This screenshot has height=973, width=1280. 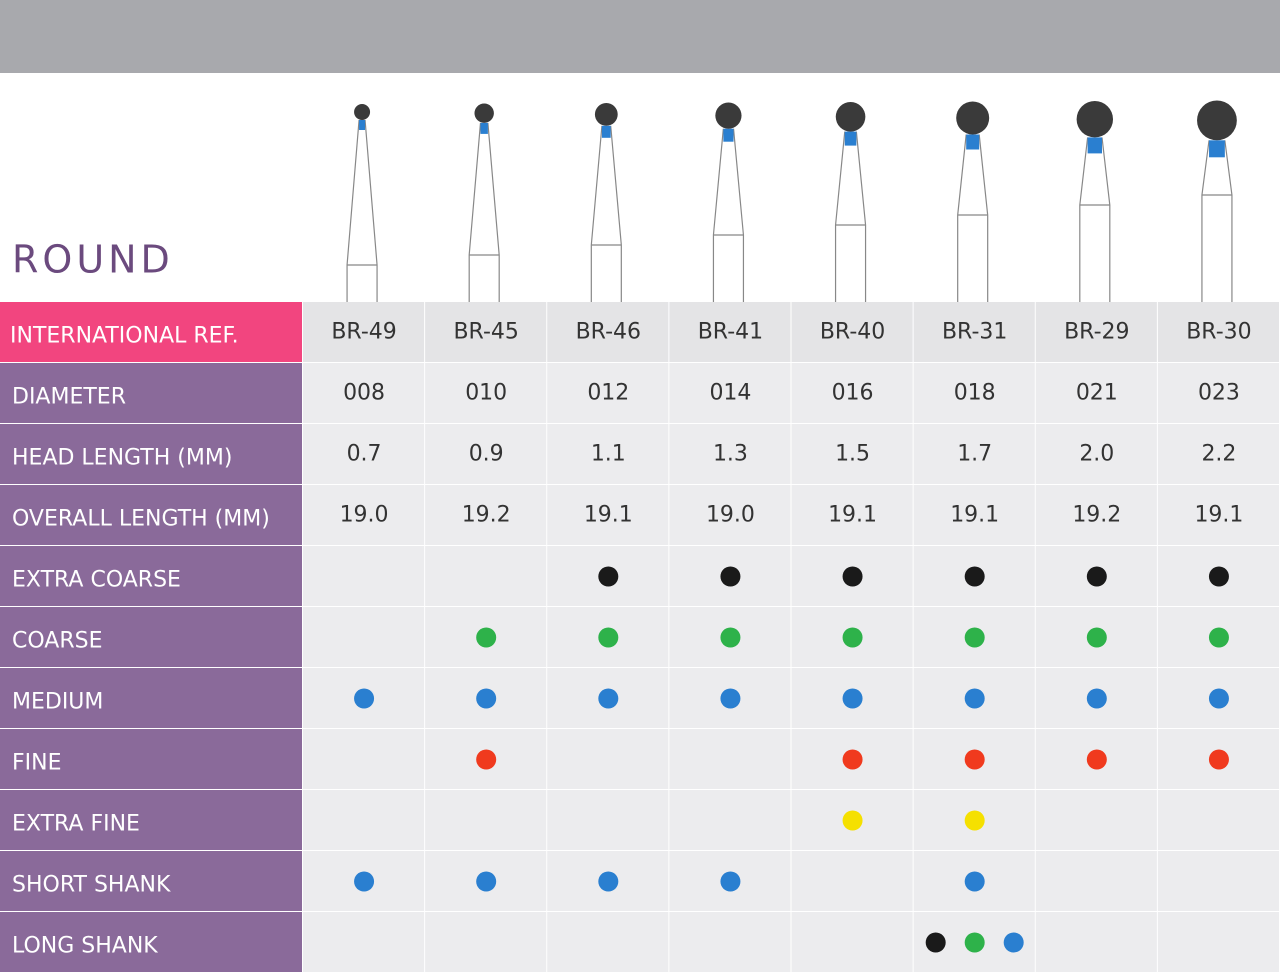 I want to click on ref: BR-41, so click(x=730, y=332).